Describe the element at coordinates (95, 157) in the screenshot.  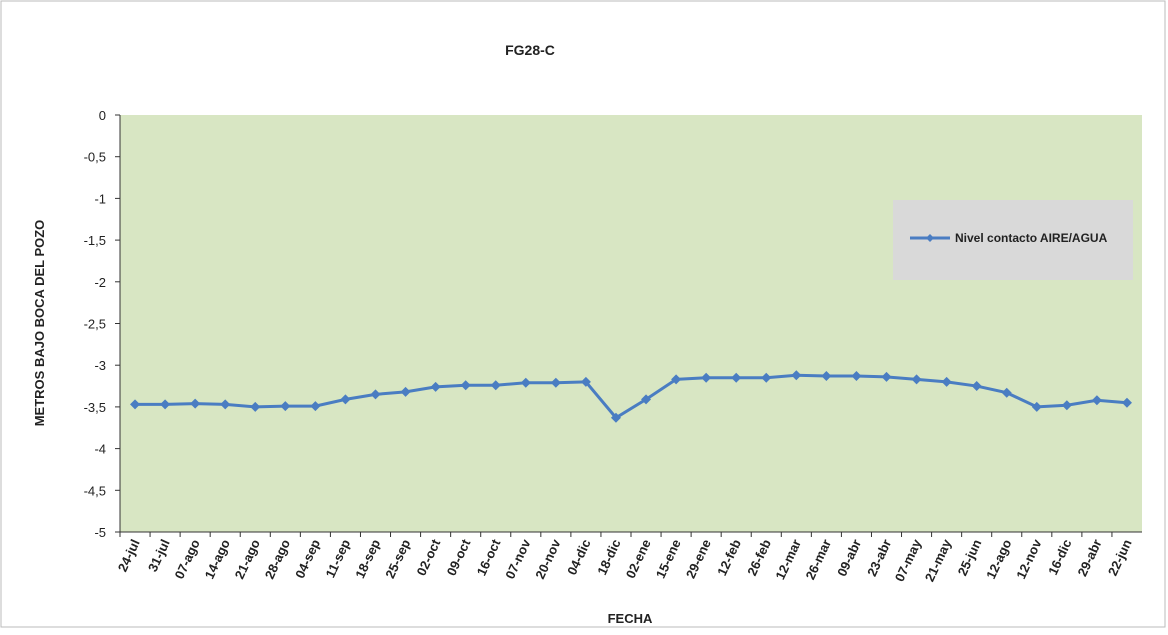
I see `y-tick-label: -0,5` at that location.